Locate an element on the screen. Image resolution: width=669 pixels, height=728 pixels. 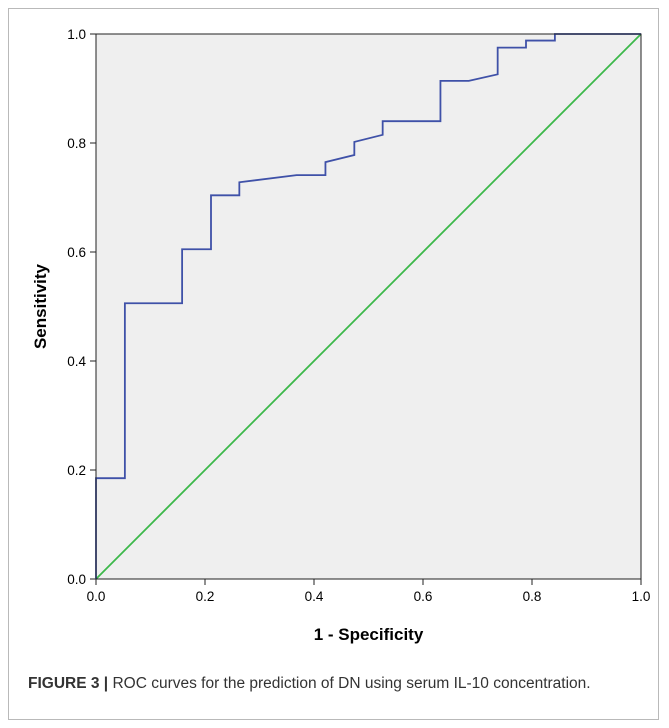
x-axis-label: 1 - Specificity is located at coordinates (369, 634).